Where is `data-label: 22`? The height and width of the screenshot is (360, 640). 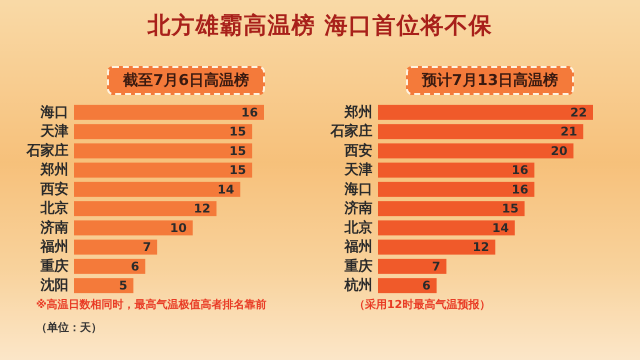 data-label: 22 is located at coordinates (578, 112).